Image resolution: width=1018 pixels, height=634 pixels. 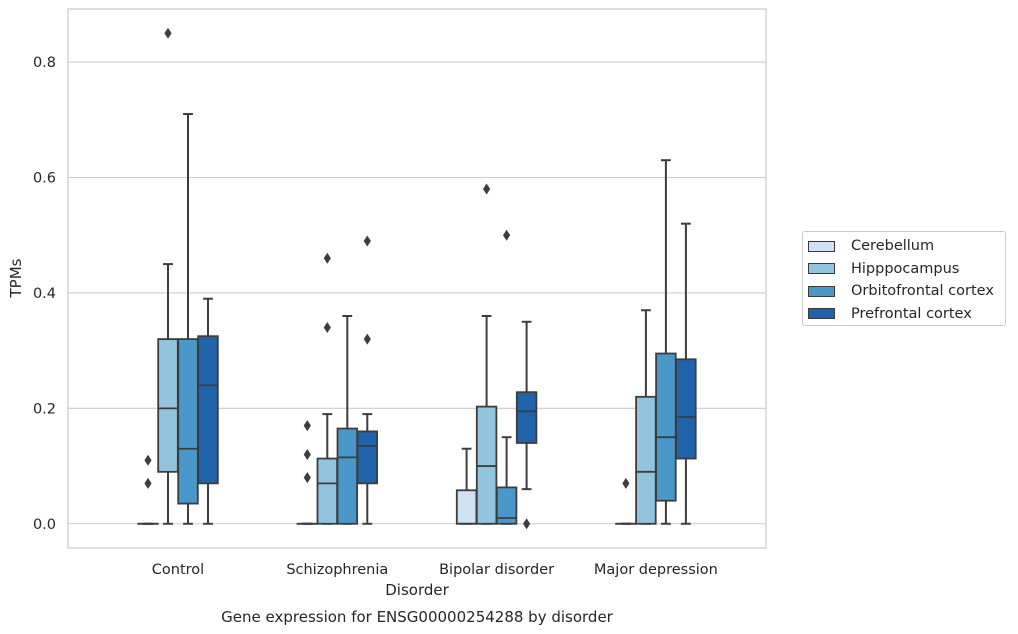 I want to click on legend-label: Cerebellum, so click(x=893, y=246).